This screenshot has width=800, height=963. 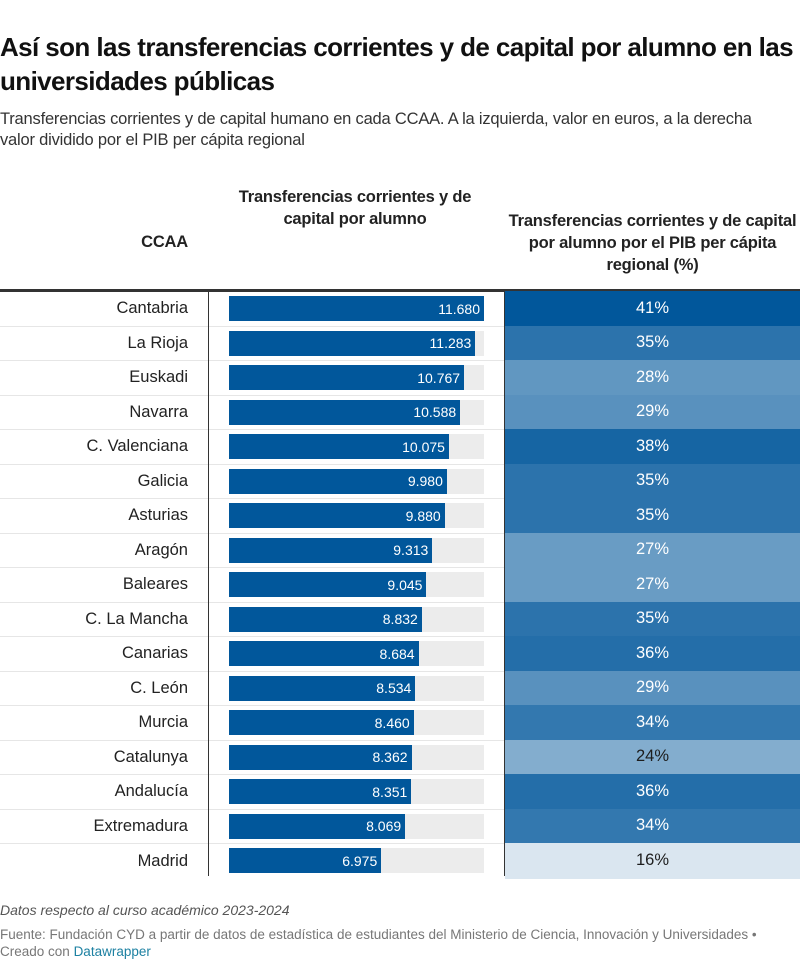 What do you see at coordinates (652, 377) in the screenshot?
I see `pct-cell: 28%` at bounding box center [652, 377].